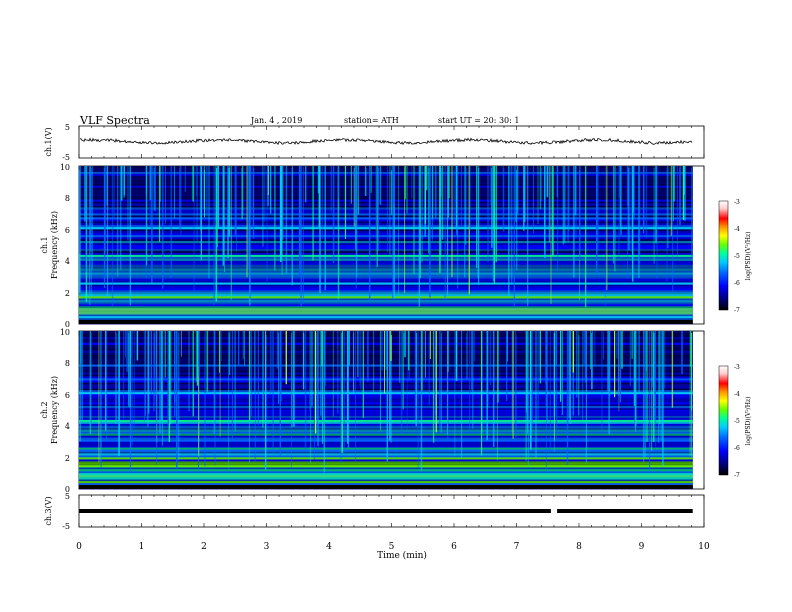 Image resolution: width=792 pixels, height=612 pixels. Describe the element at coordinates (723, 420) in the screenshot. I see `ch2-colorbar` at that location.